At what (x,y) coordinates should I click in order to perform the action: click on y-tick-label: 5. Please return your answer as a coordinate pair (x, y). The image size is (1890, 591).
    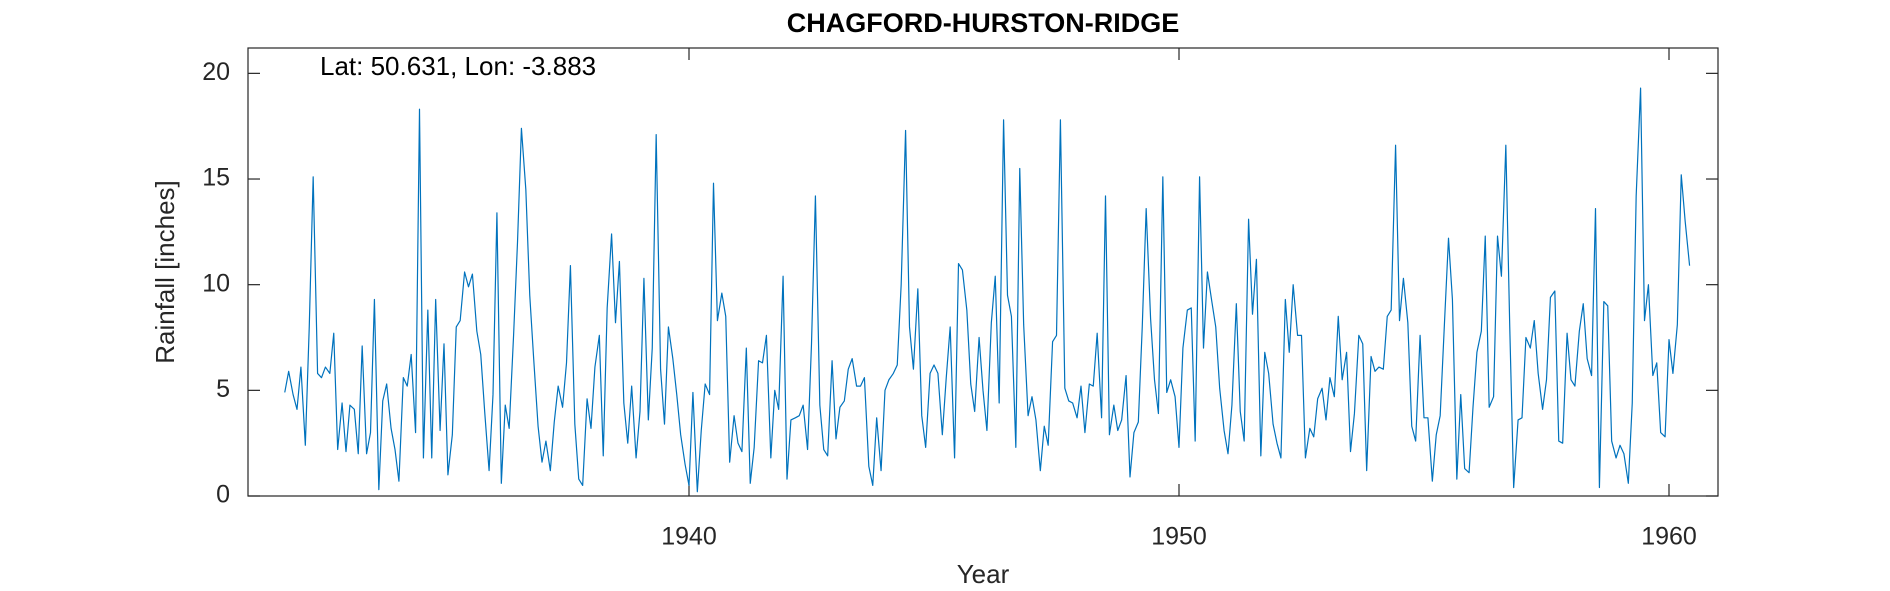
    Looking at the image, I should click on (223, 389).